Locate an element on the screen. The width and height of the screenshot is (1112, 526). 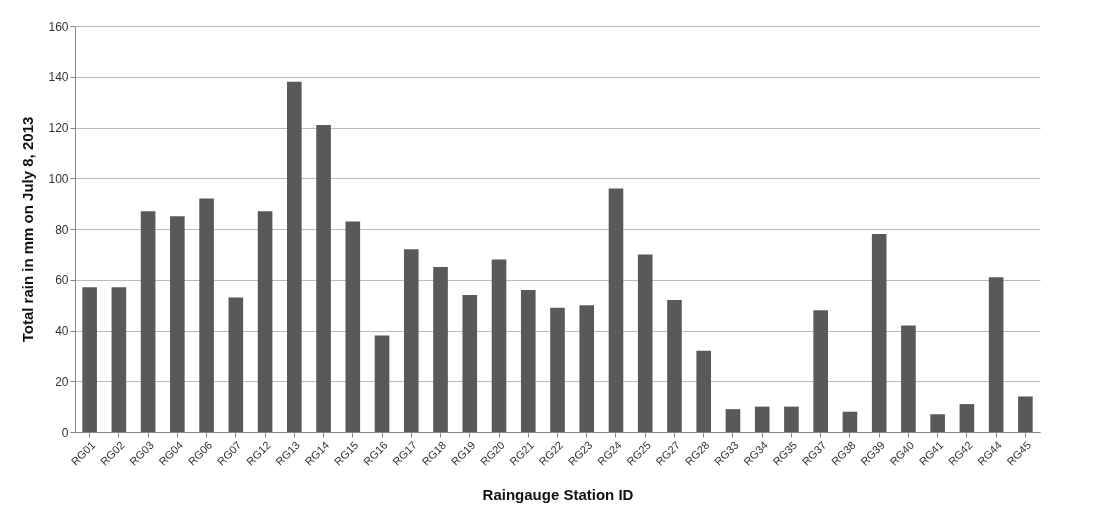
y-axis-title: Total rain in mm on July 8, 2013 is located at coordinates (28, 229).